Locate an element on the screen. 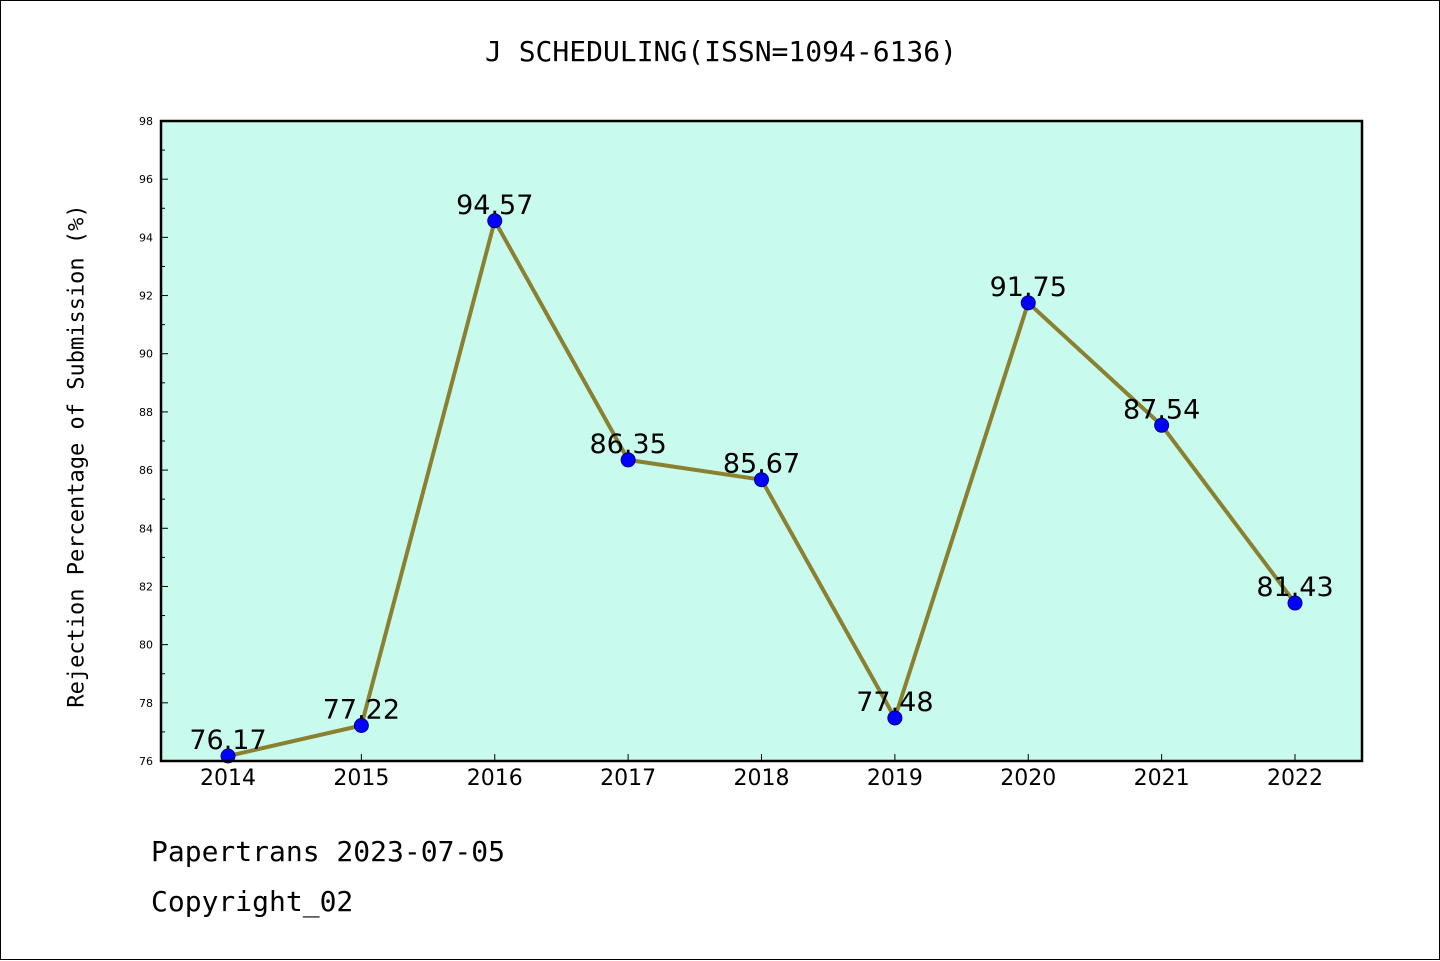 The image size is (1440, 961). y-tick-label: 76 is located at coordinates (146, 761).